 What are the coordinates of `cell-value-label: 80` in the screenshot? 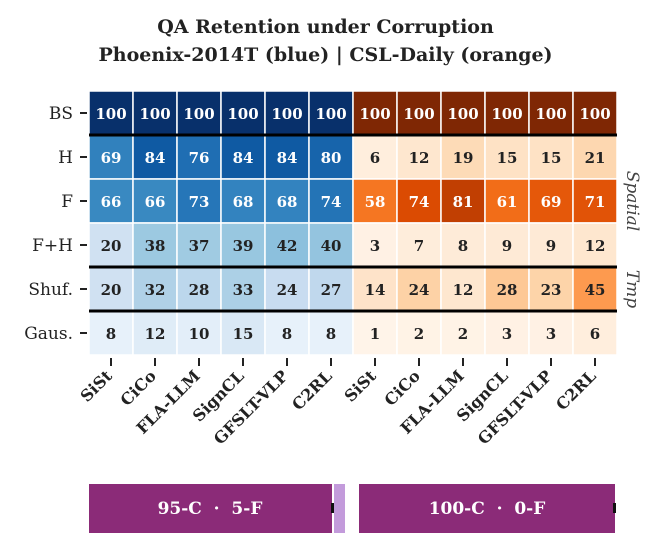 It's located at (331, 158).